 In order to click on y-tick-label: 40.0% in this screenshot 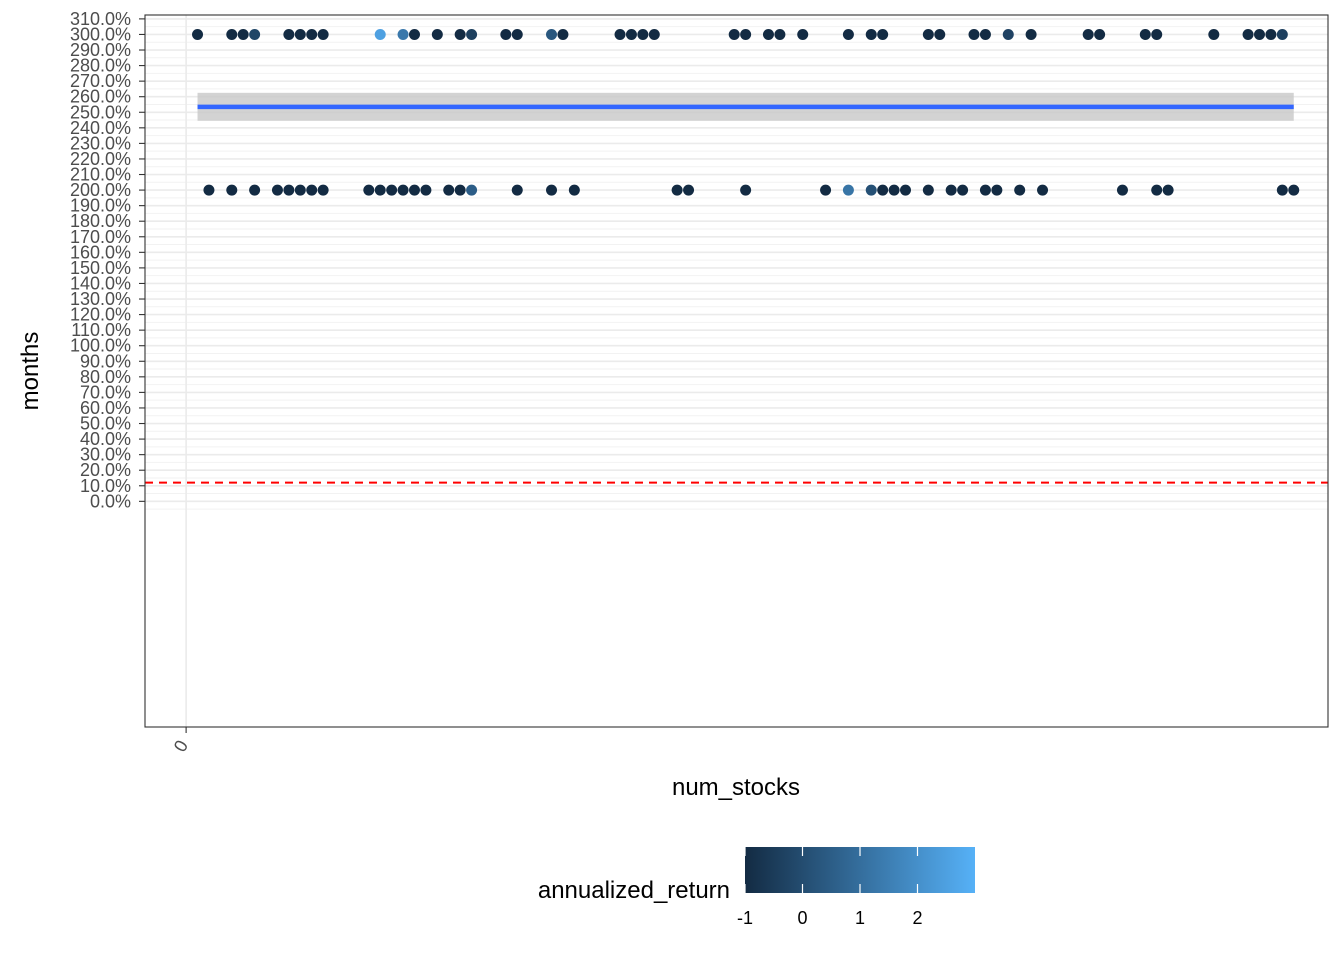, I will do `click(105, 439)`.